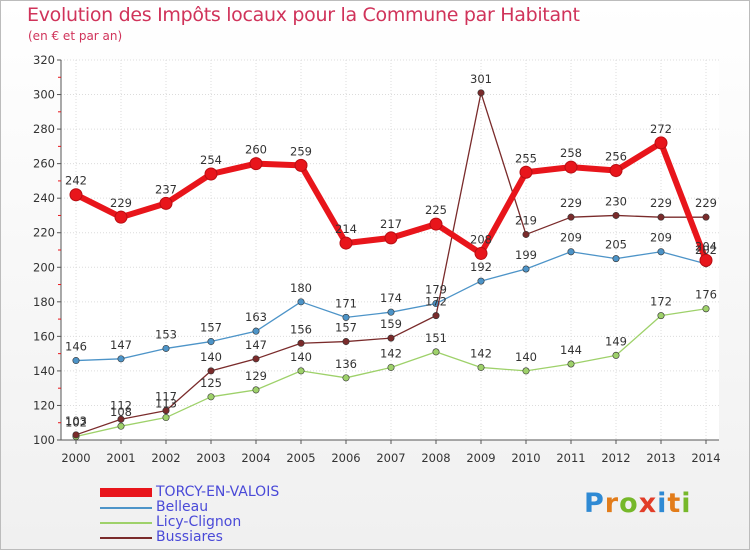  Describe the element at coordinates (346, 364) in the screenshot. I see `data-label: 136` at that location.